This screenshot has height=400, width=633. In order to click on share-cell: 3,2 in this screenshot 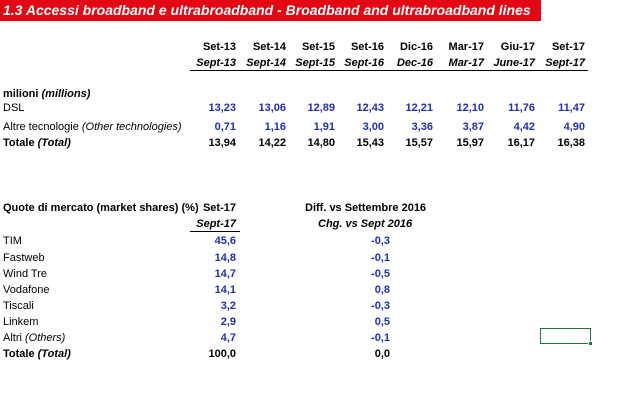, I will do `click(228, 306)`.